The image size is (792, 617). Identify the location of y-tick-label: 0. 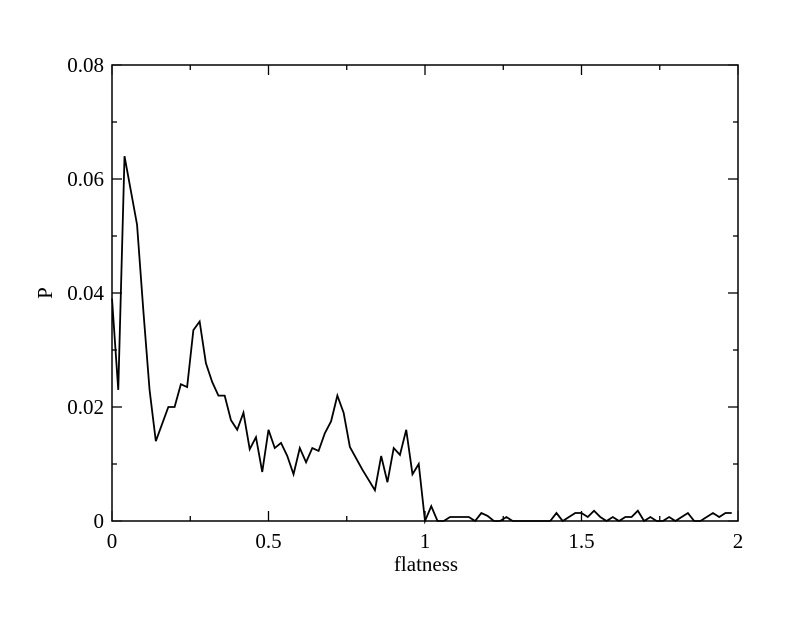
(99, 521).